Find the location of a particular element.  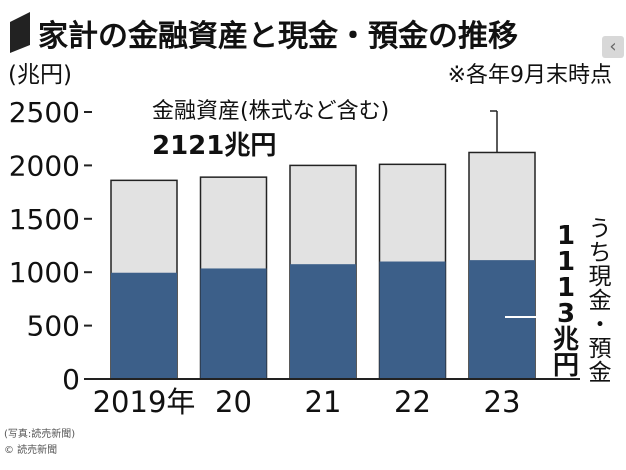

cash-label-char: ・ is located at coordinates (600, 325).